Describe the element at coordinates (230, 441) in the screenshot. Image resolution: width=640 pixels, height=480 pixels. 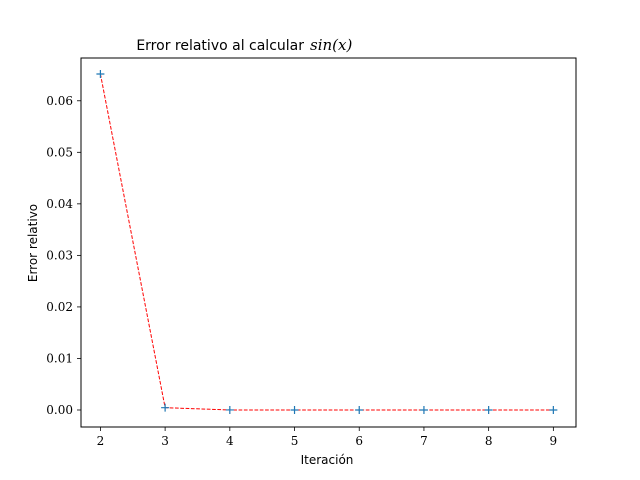
I see `x-tick-label: 4` at that location.